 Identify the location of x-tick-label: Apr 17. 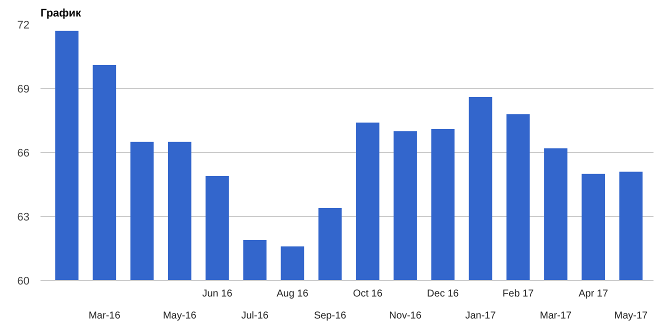
(593, 294).